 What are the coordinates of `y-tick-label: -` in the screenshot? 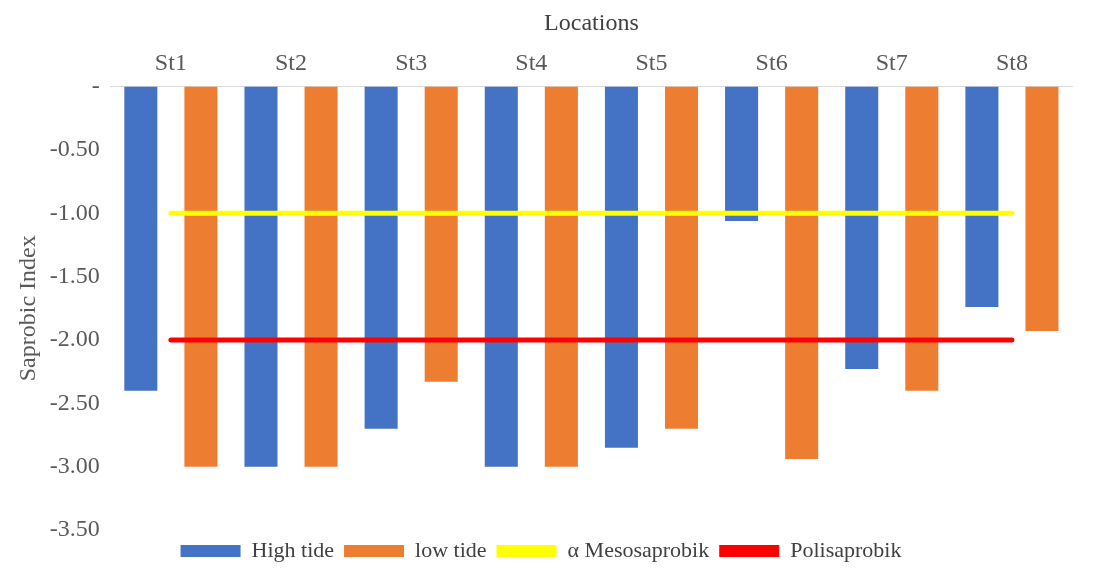 It's located at (95, 84).